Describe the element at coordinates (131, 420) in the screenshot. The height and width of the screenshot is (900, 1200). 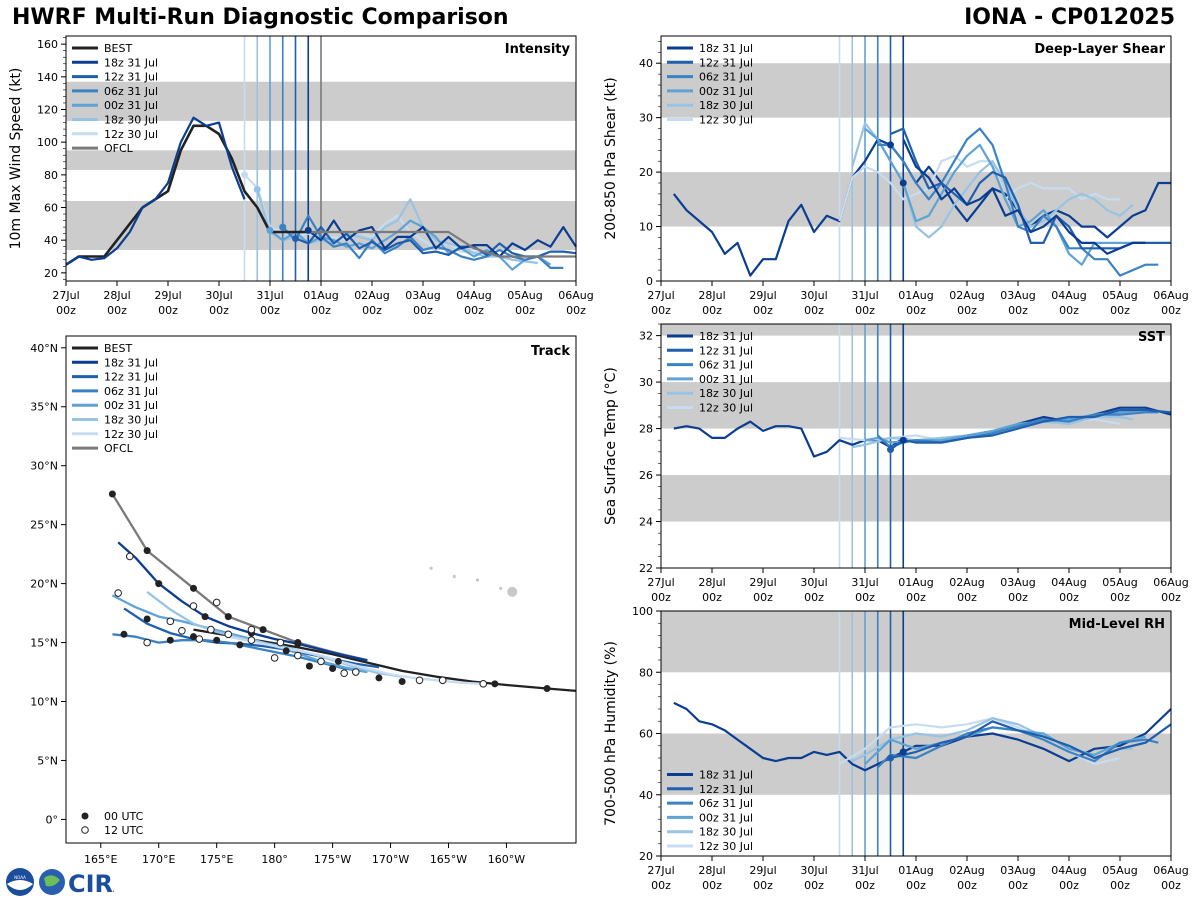
I see `legend-label: 18z 30 Jul` at that location.